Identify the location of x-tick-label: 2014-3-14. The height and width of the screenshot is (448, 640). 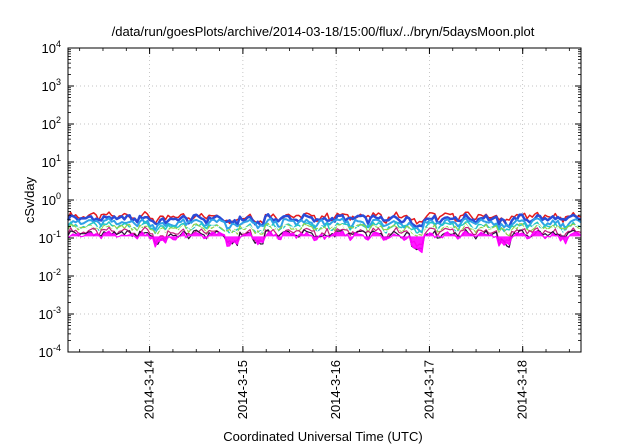
(149, 389).